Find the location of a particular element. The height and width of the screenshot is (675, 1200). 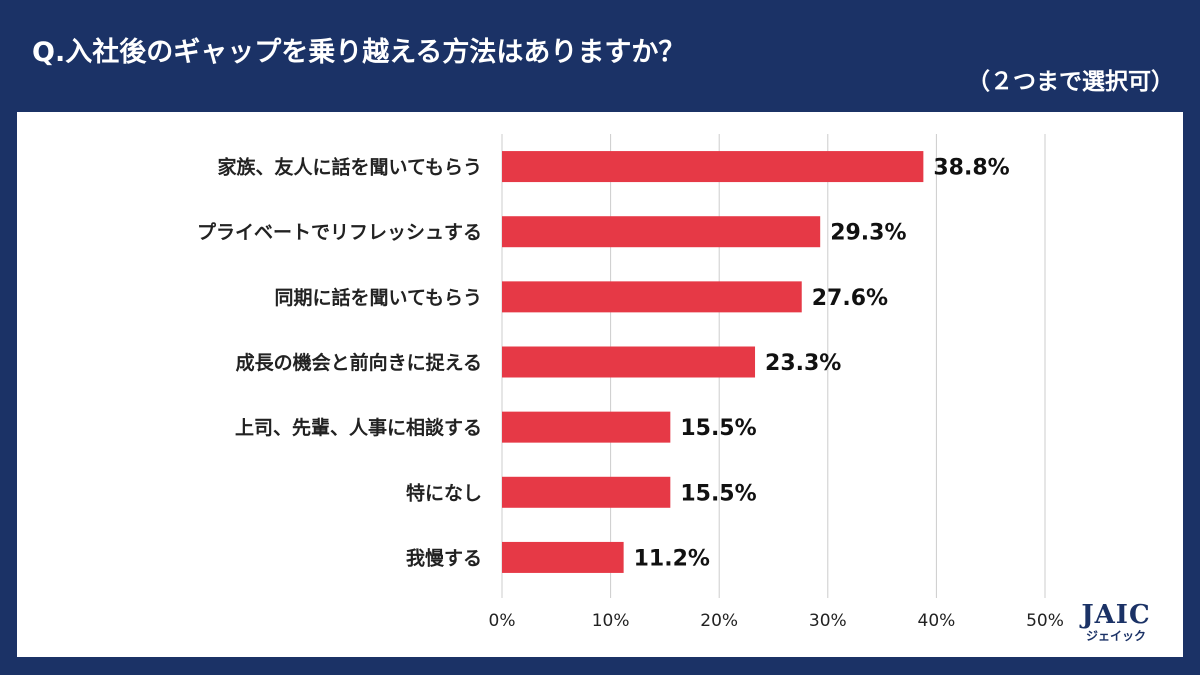

value-label: 23.3% is located at coordinates (803, 363).